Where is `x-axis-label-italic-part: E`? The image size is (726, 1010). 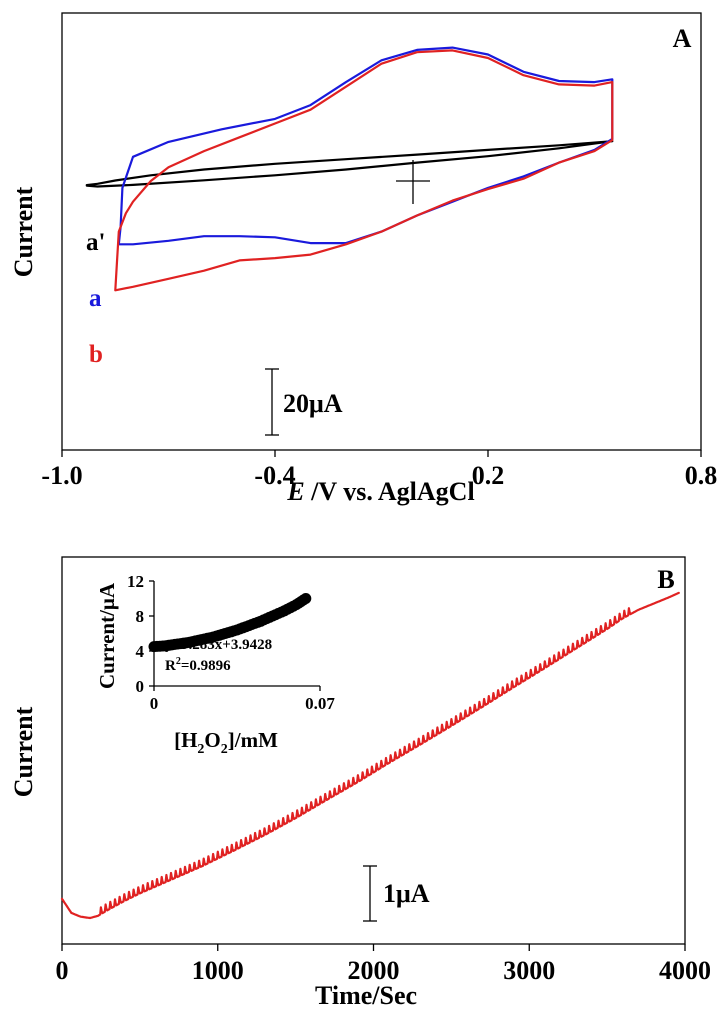
x-axis-label-italic-part: E is located at coordinates (295, 491).